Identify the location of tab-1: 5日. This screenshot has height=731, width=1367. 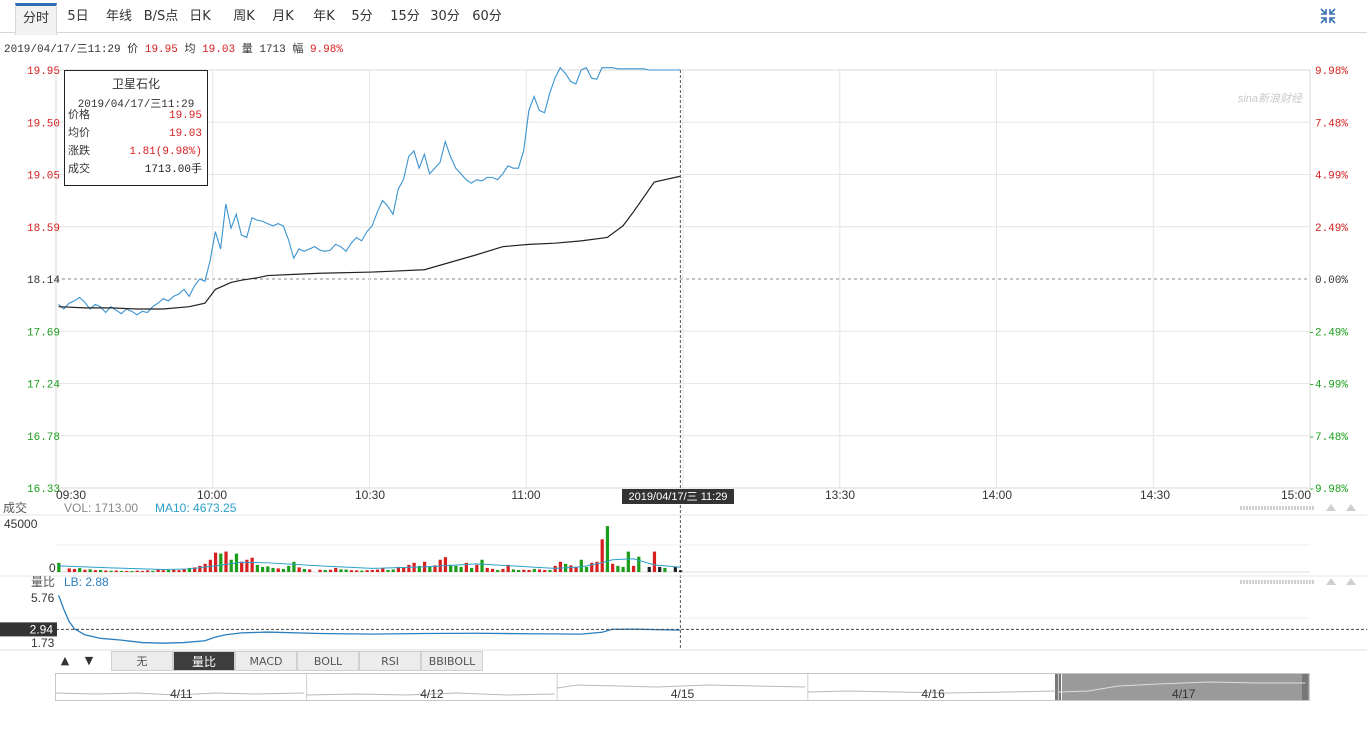
(78, 16).